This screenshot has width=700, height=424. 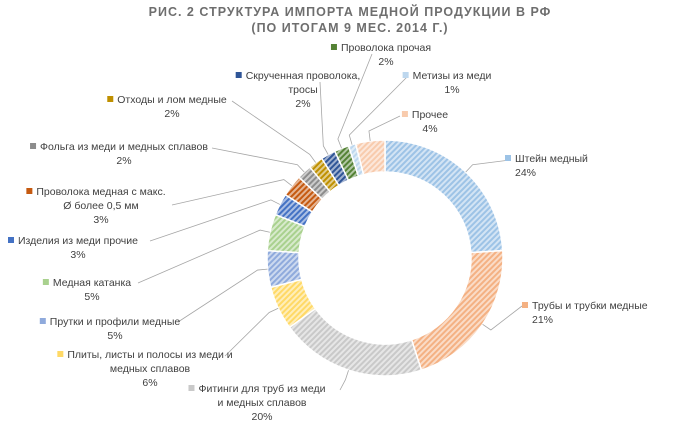 What do you see at coordinates (124, 154) in the screenshot?
I see `data-label-9: Фольга из меди и медных сплавов 2%` at bounding box center [124, 154].